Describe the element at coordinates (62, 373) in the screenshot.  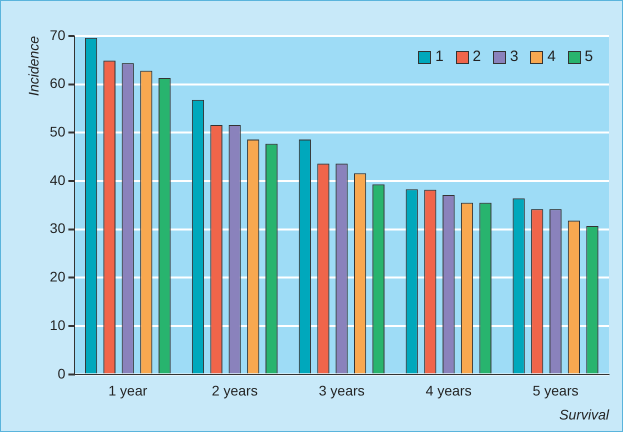
I see `y-tick-label: 0` at that location.